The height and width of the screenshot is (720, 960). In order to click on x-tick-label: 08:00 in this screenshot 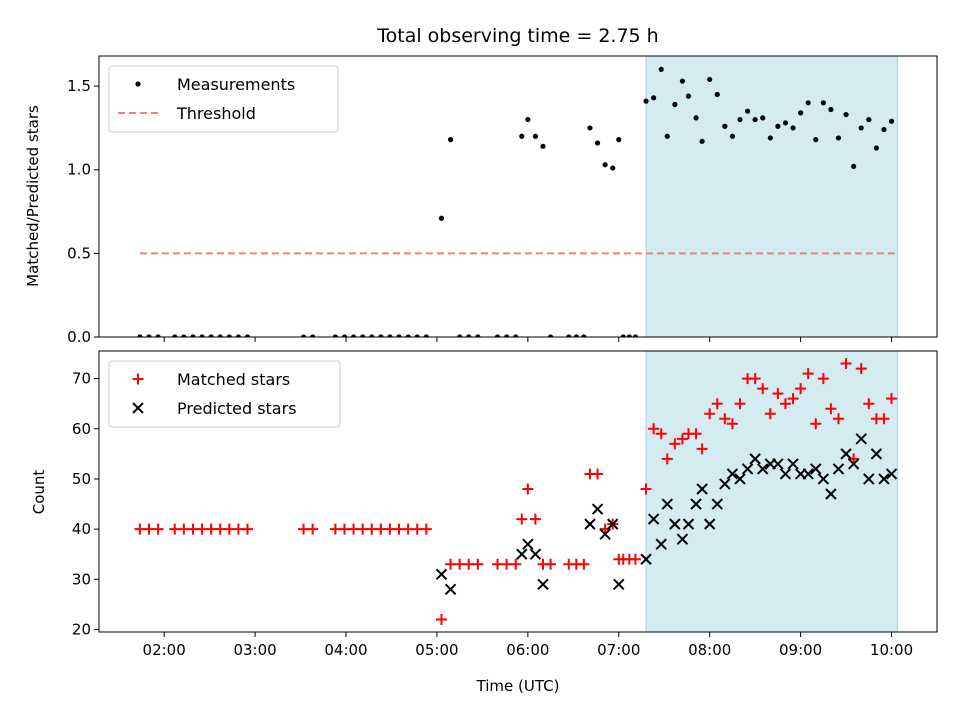, I will do `click(709, 650)`.